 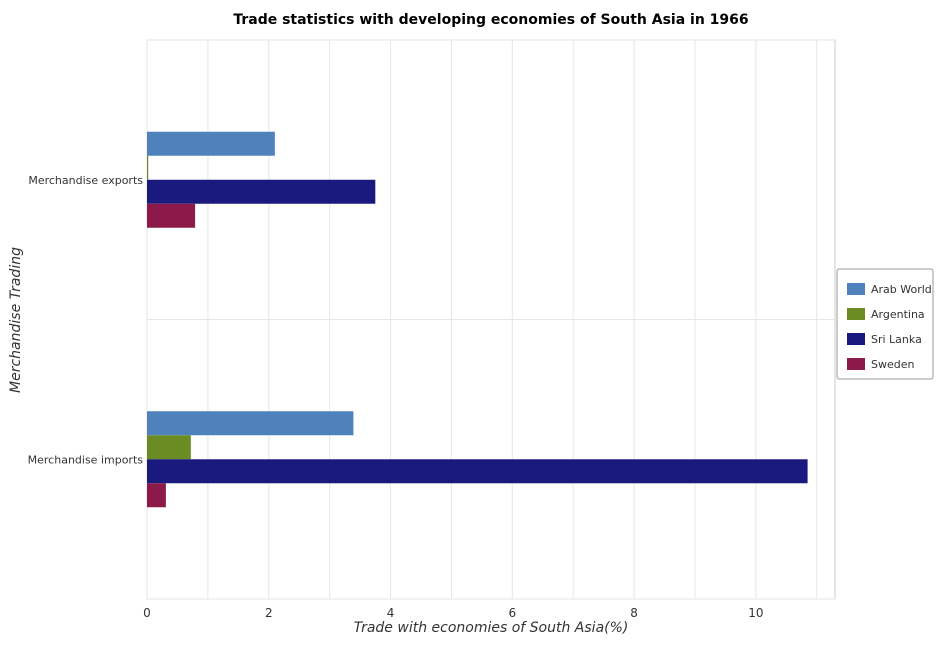 What do you see at coordinates (898, 314) in the screenshot?
I see `legend-label: Argentina` at bounding box center [898, 314].